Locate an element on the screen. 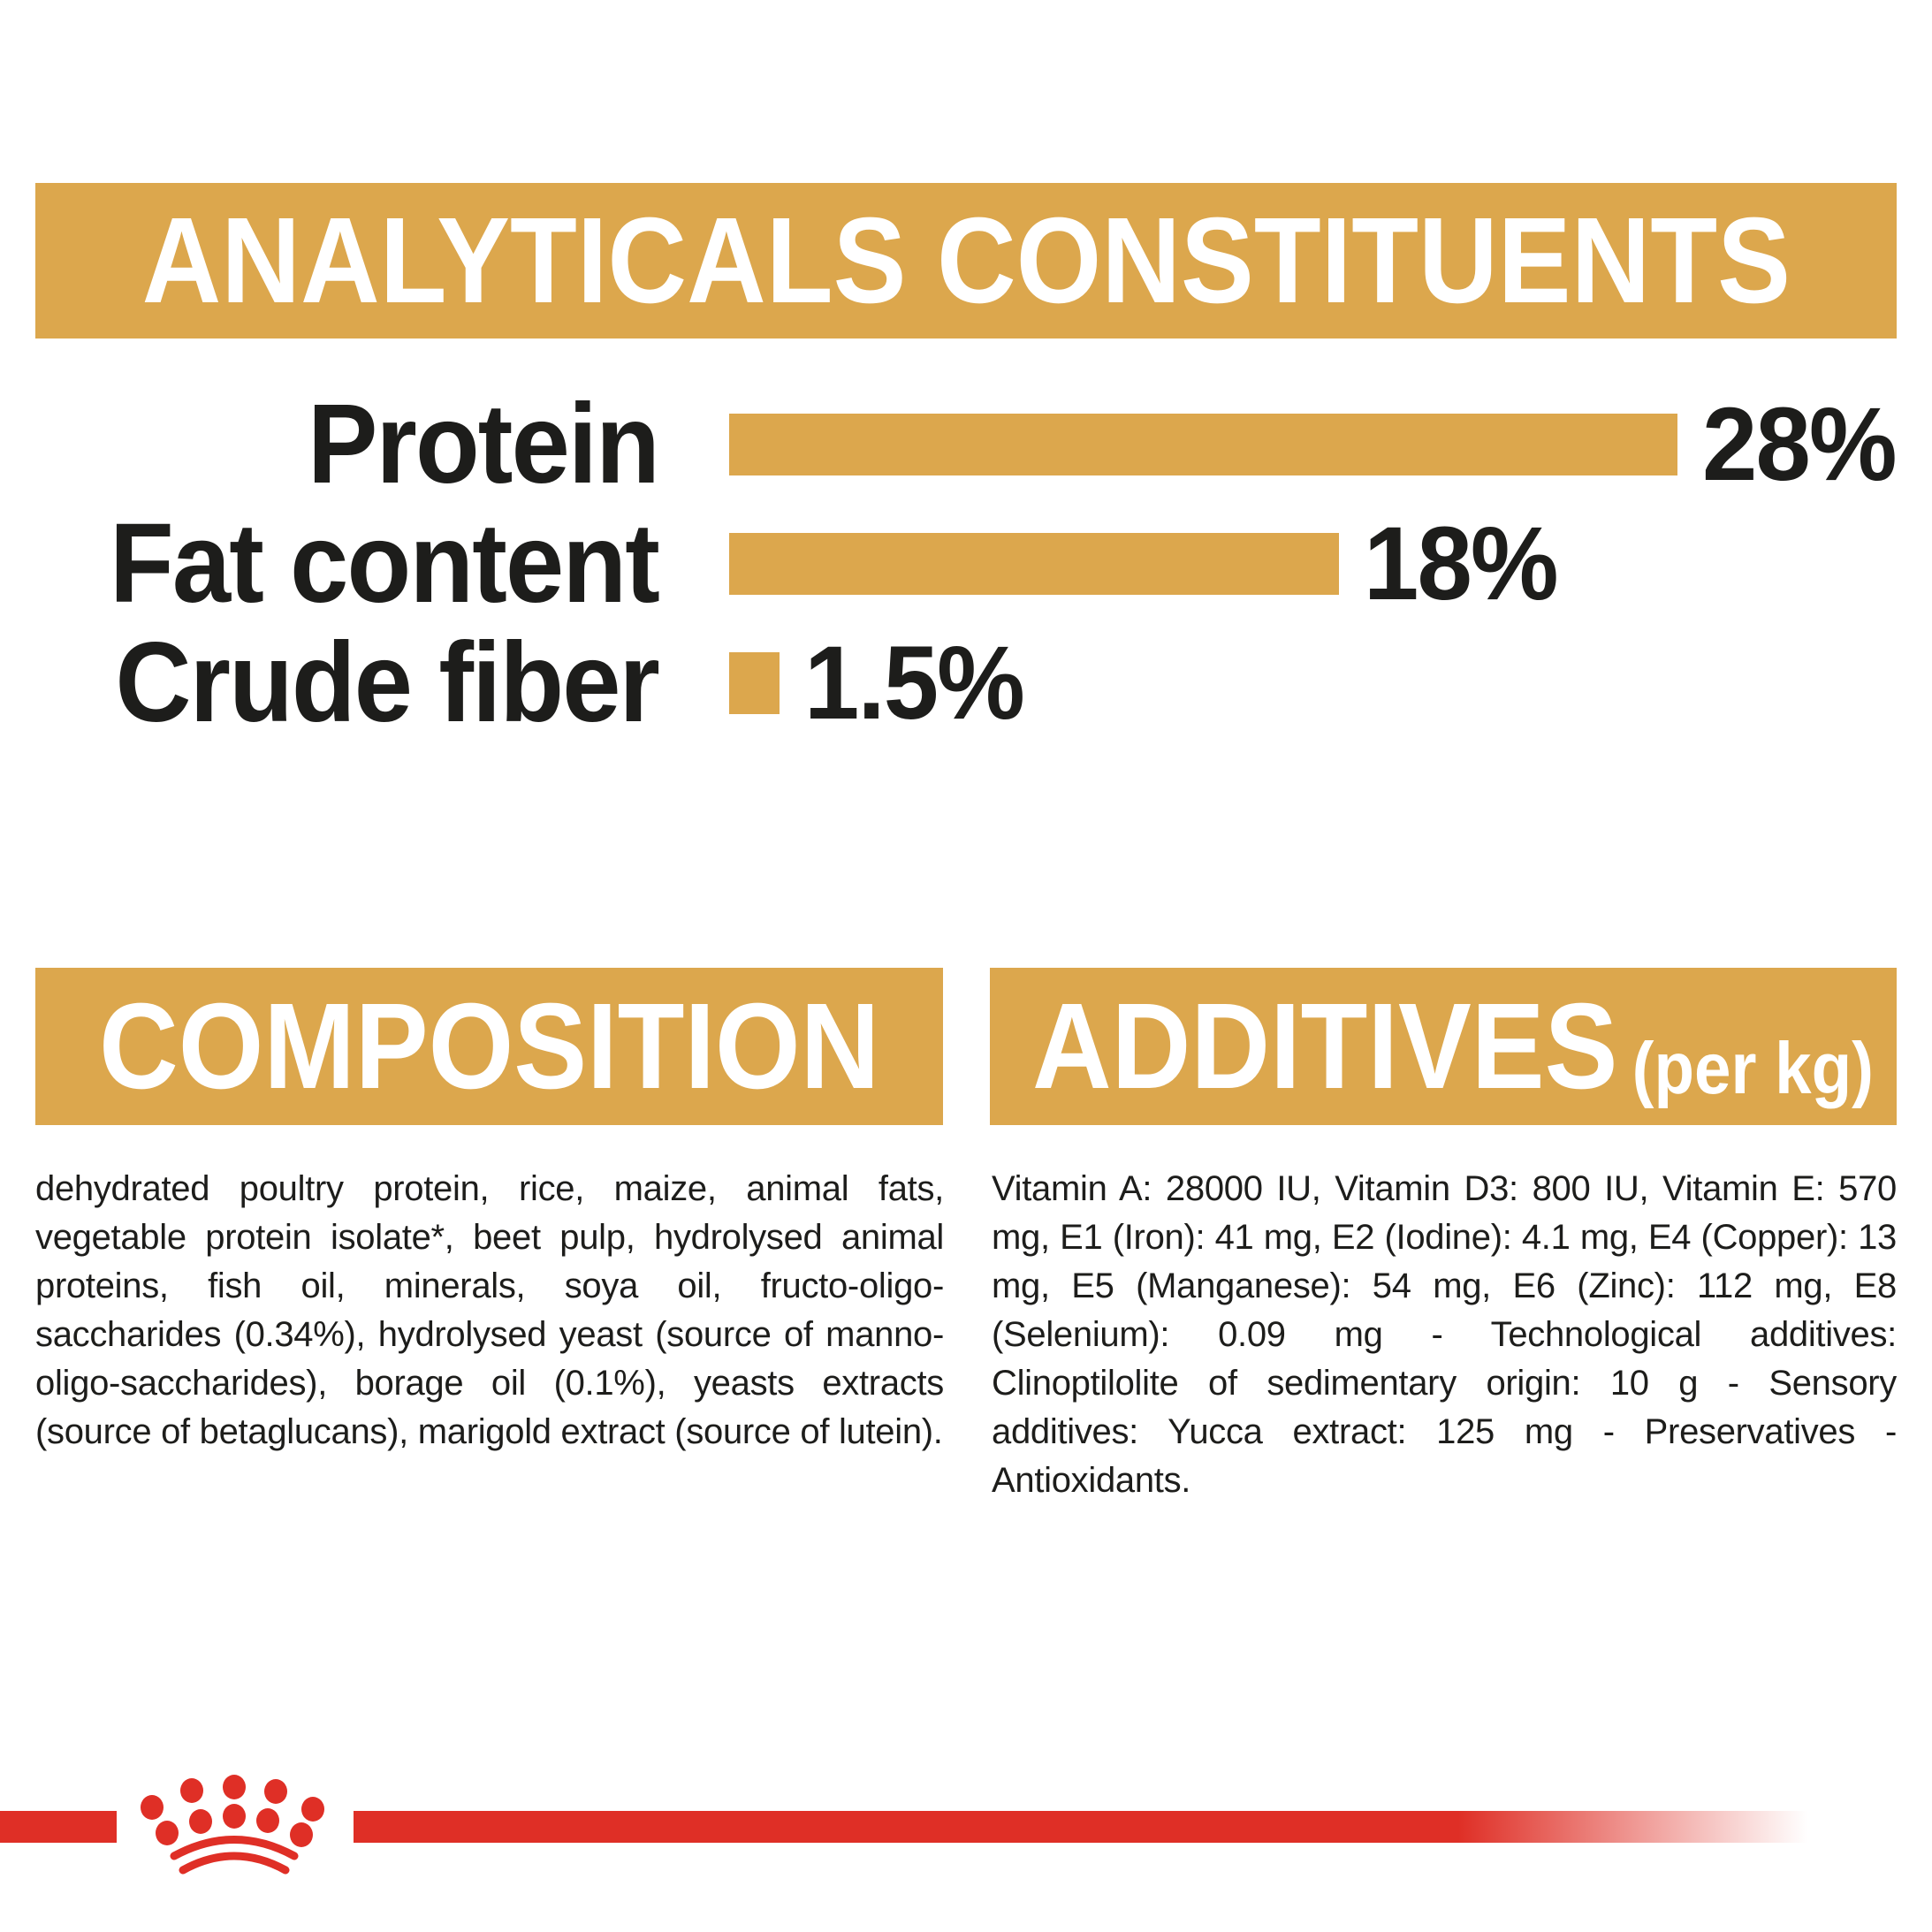 This screenshot has height=1932, width=1932. protein-label: Protein is located at coordinates (483, 444).